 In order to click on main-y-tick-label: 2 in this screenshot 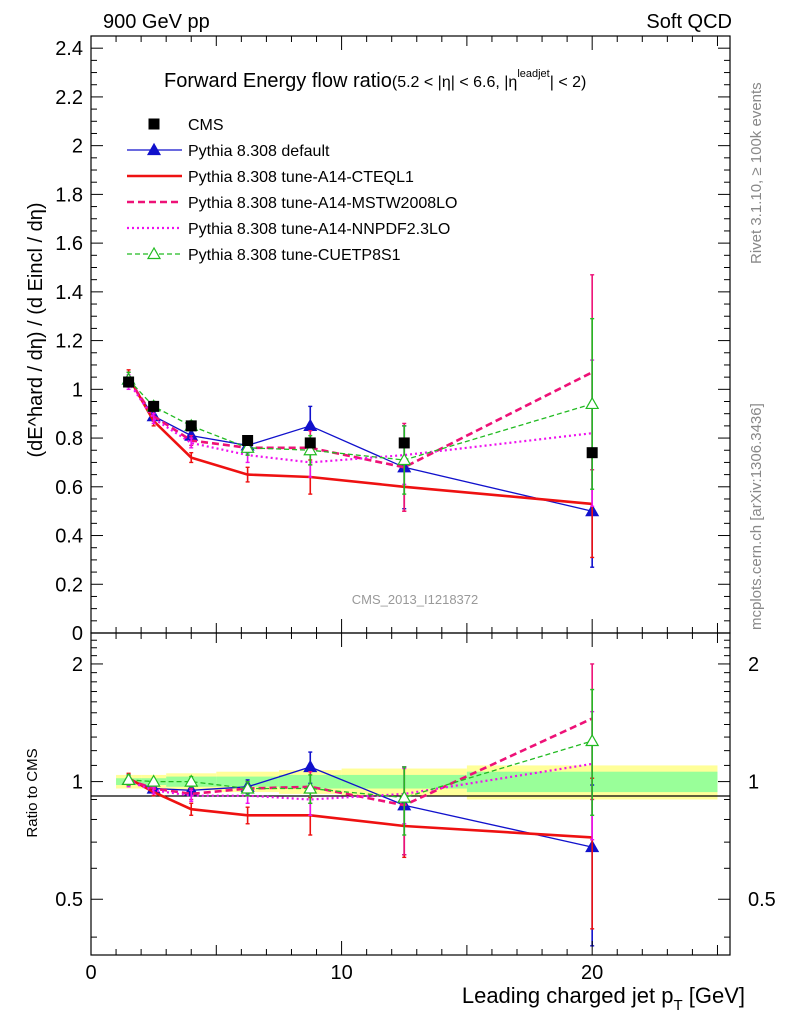, I will do `click(77, 147)`.